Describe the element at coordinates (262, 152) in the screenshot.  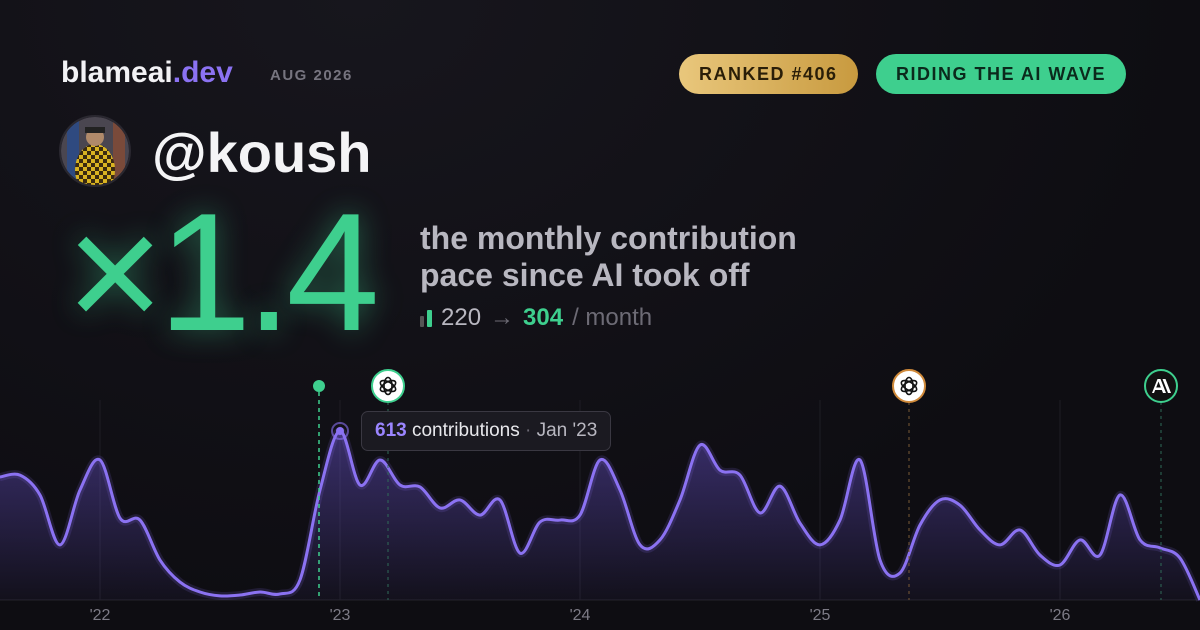
I see `handle: @koush` at that location.